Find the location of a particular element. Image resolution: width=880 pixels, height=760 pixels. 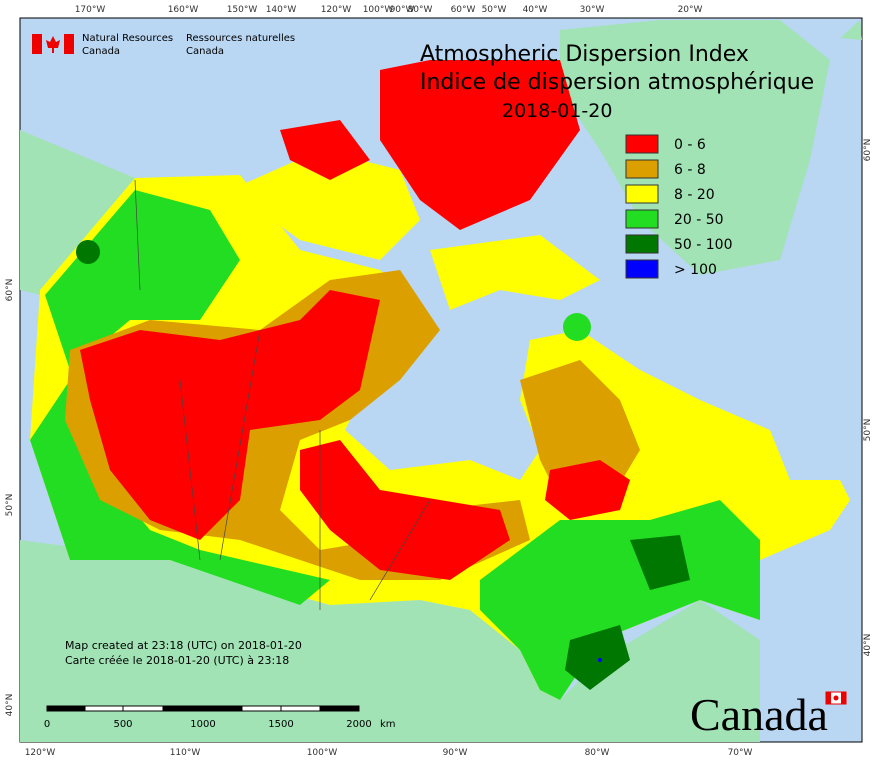

title: Atmospheric Dispersion Index is located at coordinates (584, 54).